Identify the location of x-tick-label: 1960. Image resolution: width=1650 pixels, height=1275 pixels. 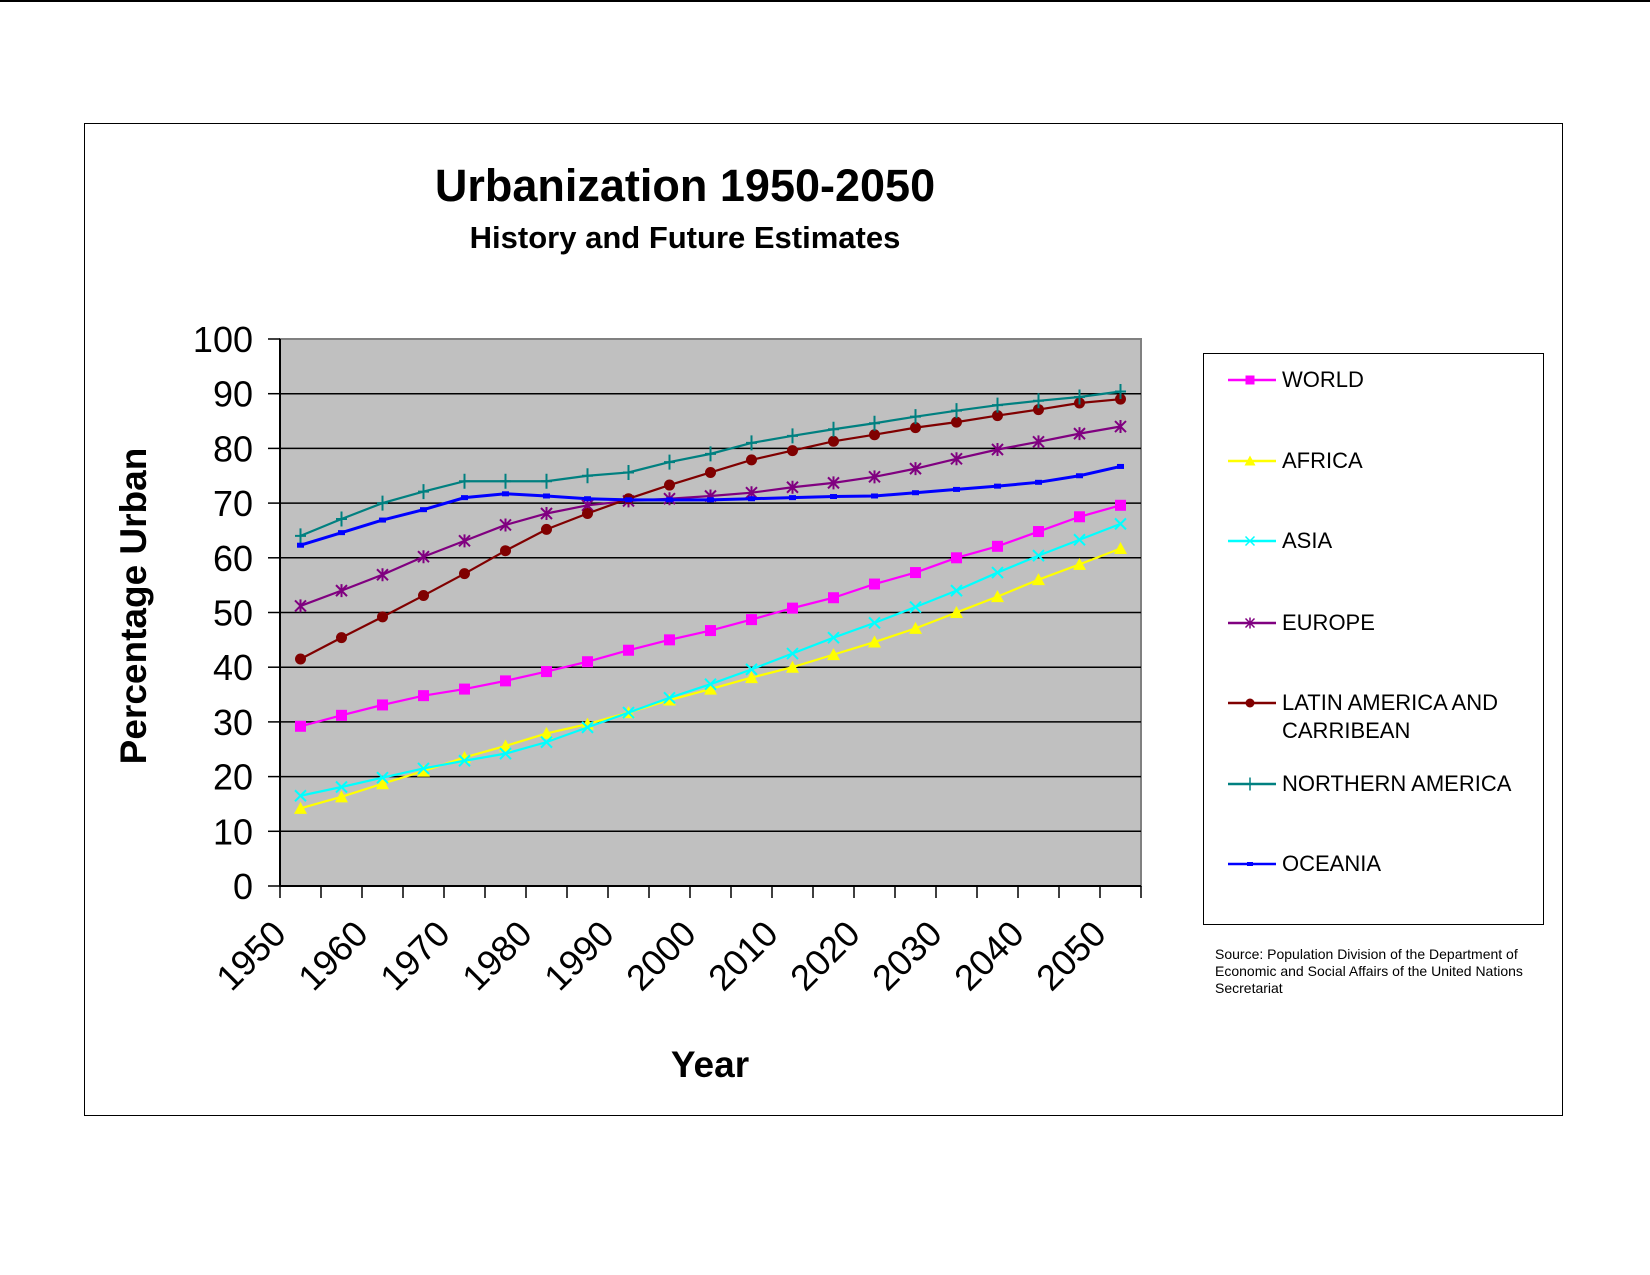
(333, 956).